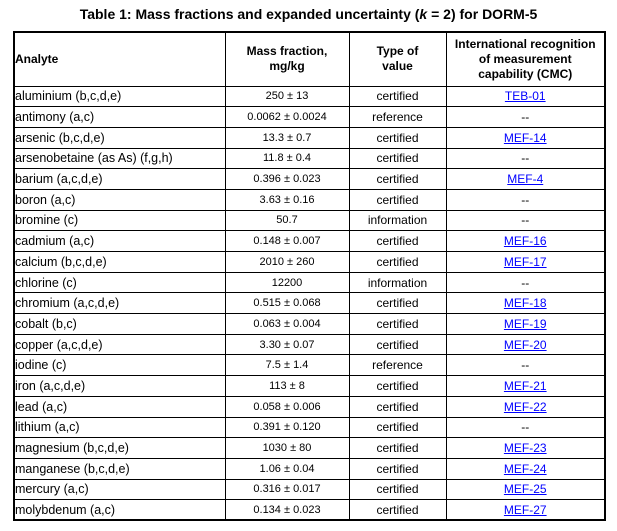 The image size is (617, 531). I want to click on mass-fraction-cell: 250 ± 13, so click(287, 96).